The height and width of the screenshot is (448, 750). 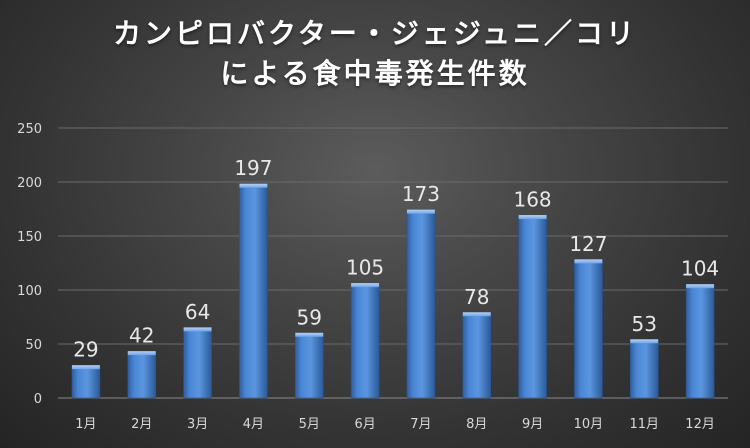 I want to click on y-tick-label: 0, so click(x=38, y=399).